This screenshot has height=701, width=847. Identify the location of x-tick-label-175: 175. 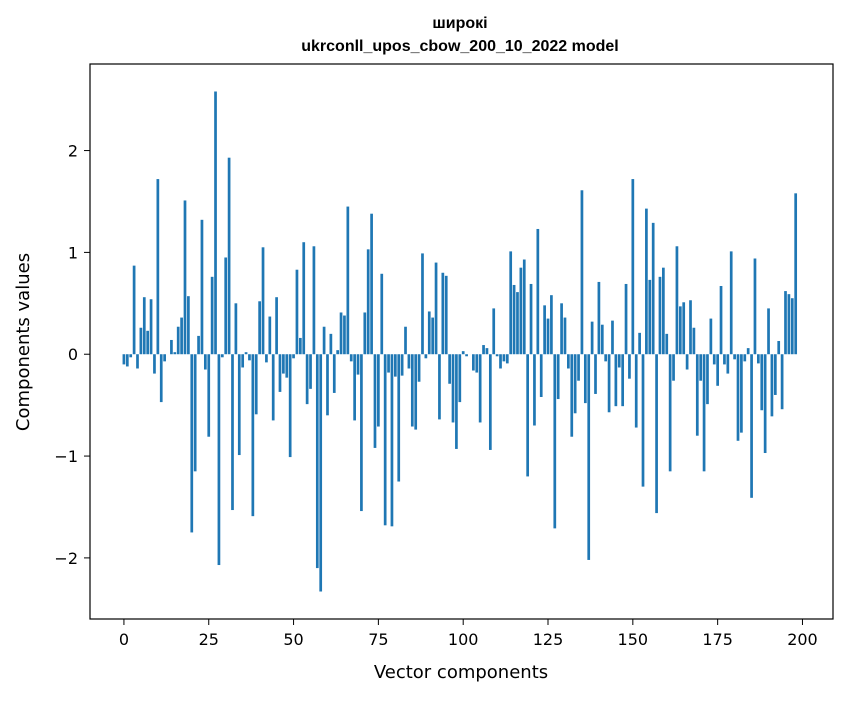
(717, 639).